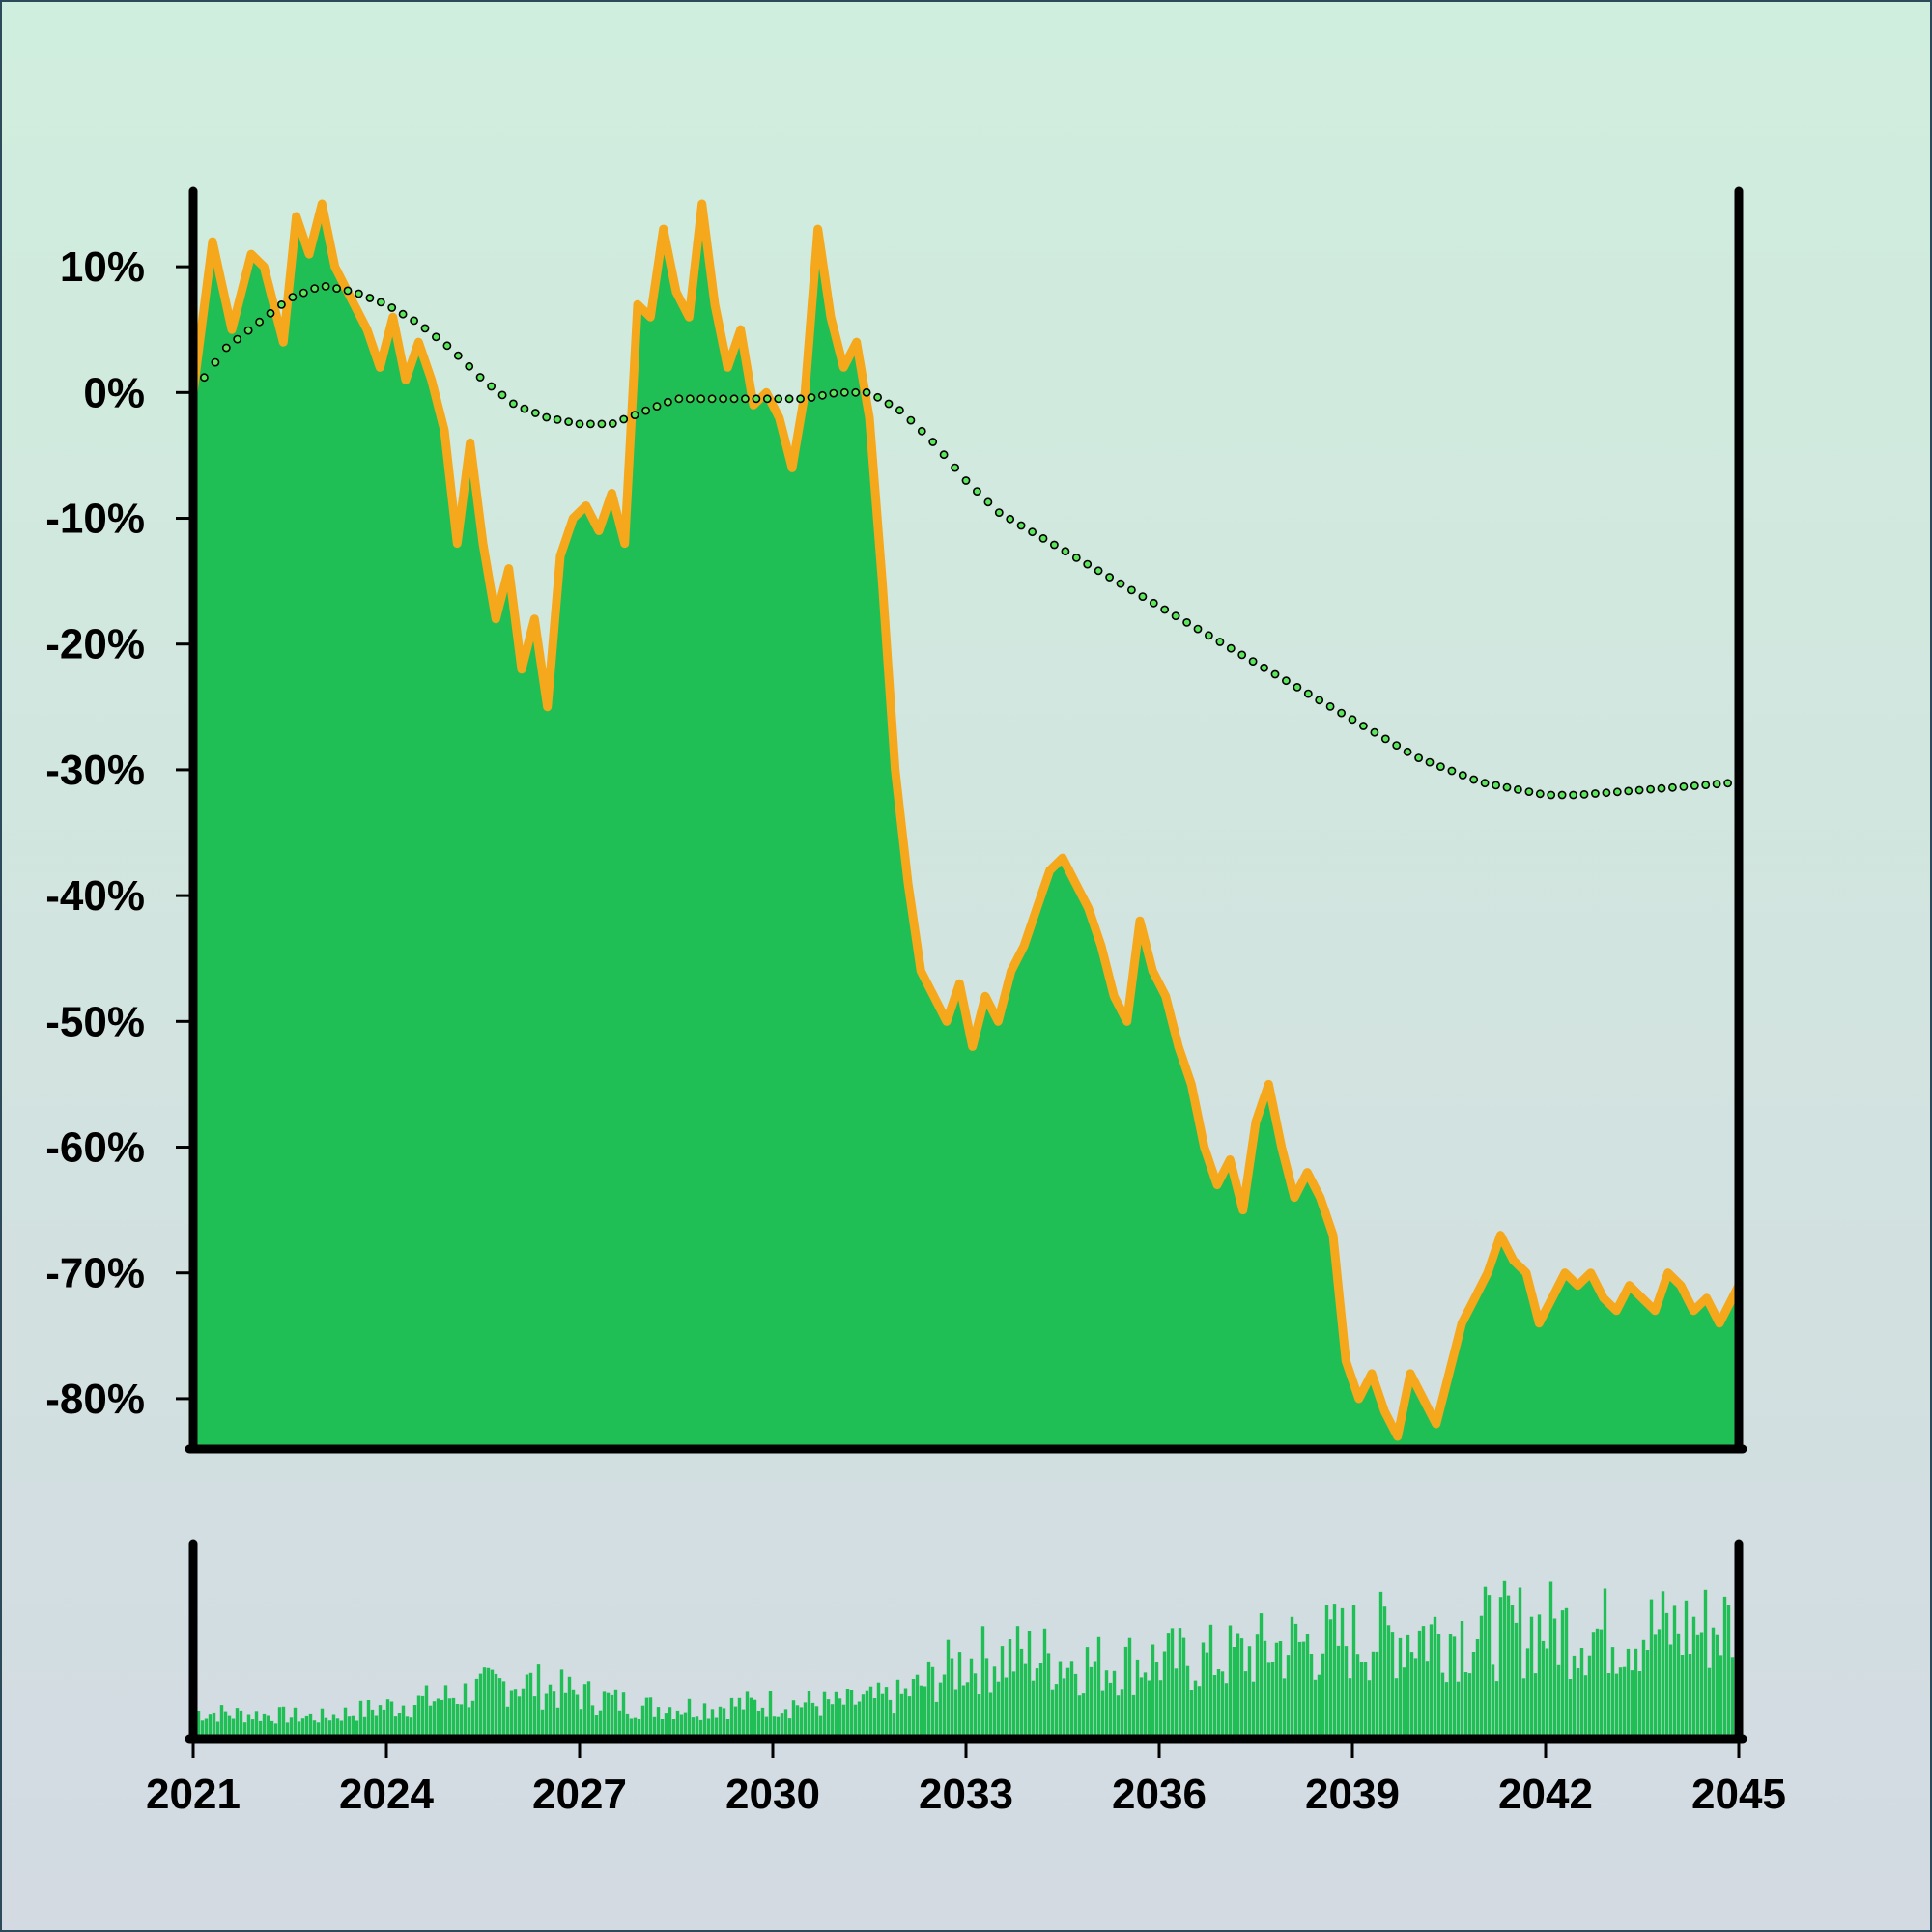  Describe the element at coordinates (966, 1794) in the screenshot. I see `x-tick-label: 2033` at that location.